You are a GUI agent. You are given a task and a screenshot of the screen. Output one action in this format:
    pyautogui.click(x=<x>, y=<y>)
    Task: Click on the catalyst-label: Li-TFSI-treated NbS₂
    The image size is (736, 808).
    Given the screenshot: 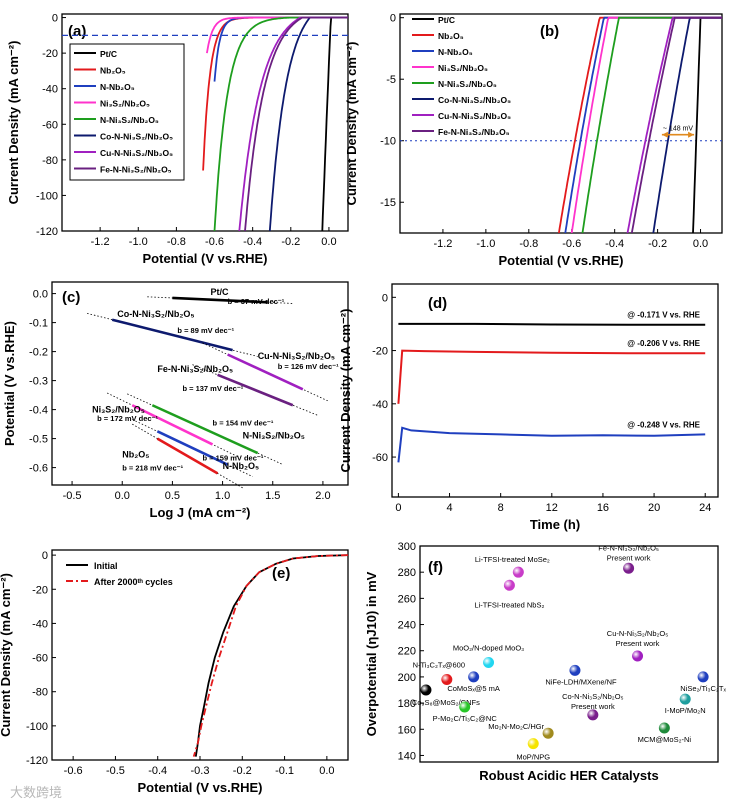 What is the action you would take?
    pyautogui.click(x=509, y=604)
    